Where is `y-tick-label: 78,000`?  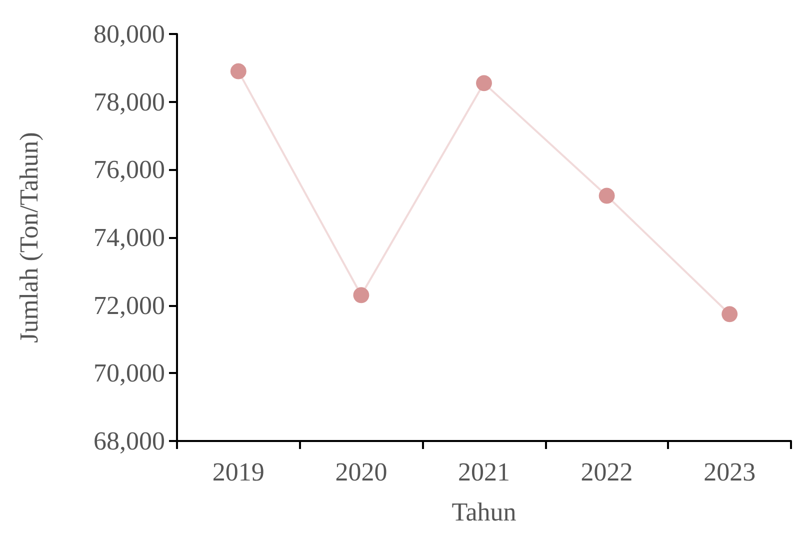 y-tick-label: 78,000 is located at coordinates (129, 101).